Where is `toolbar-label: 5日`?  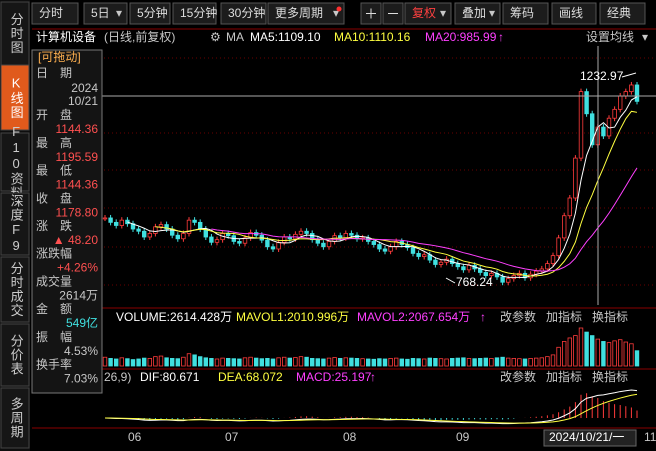
toolbar-label: 5日 is located at coordinates (100, 13).